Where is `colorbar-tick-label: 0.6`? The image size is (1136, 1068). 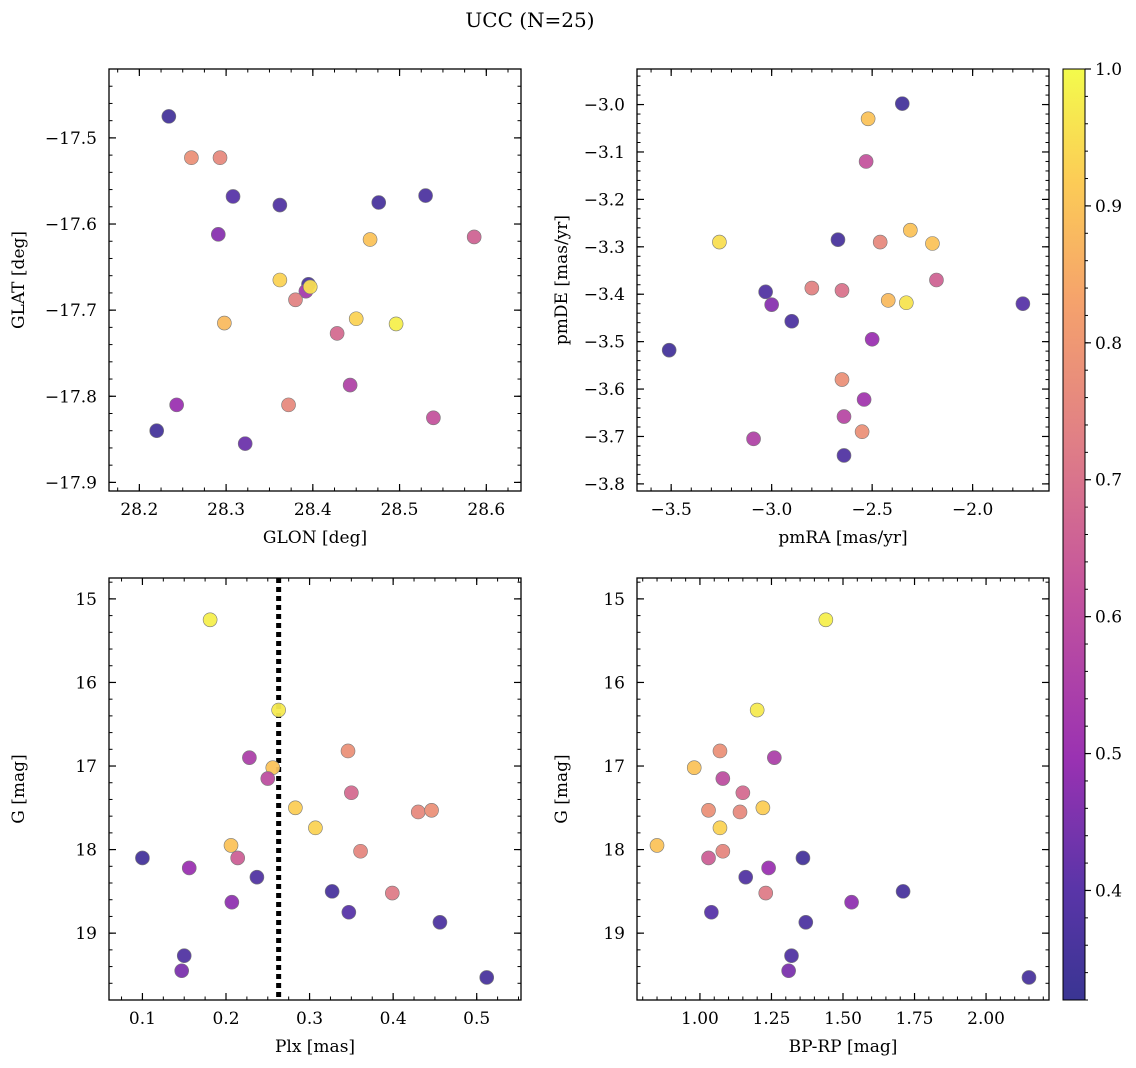
colorbar-tick-label: 0.6 is located at coordinates (1108, 618).